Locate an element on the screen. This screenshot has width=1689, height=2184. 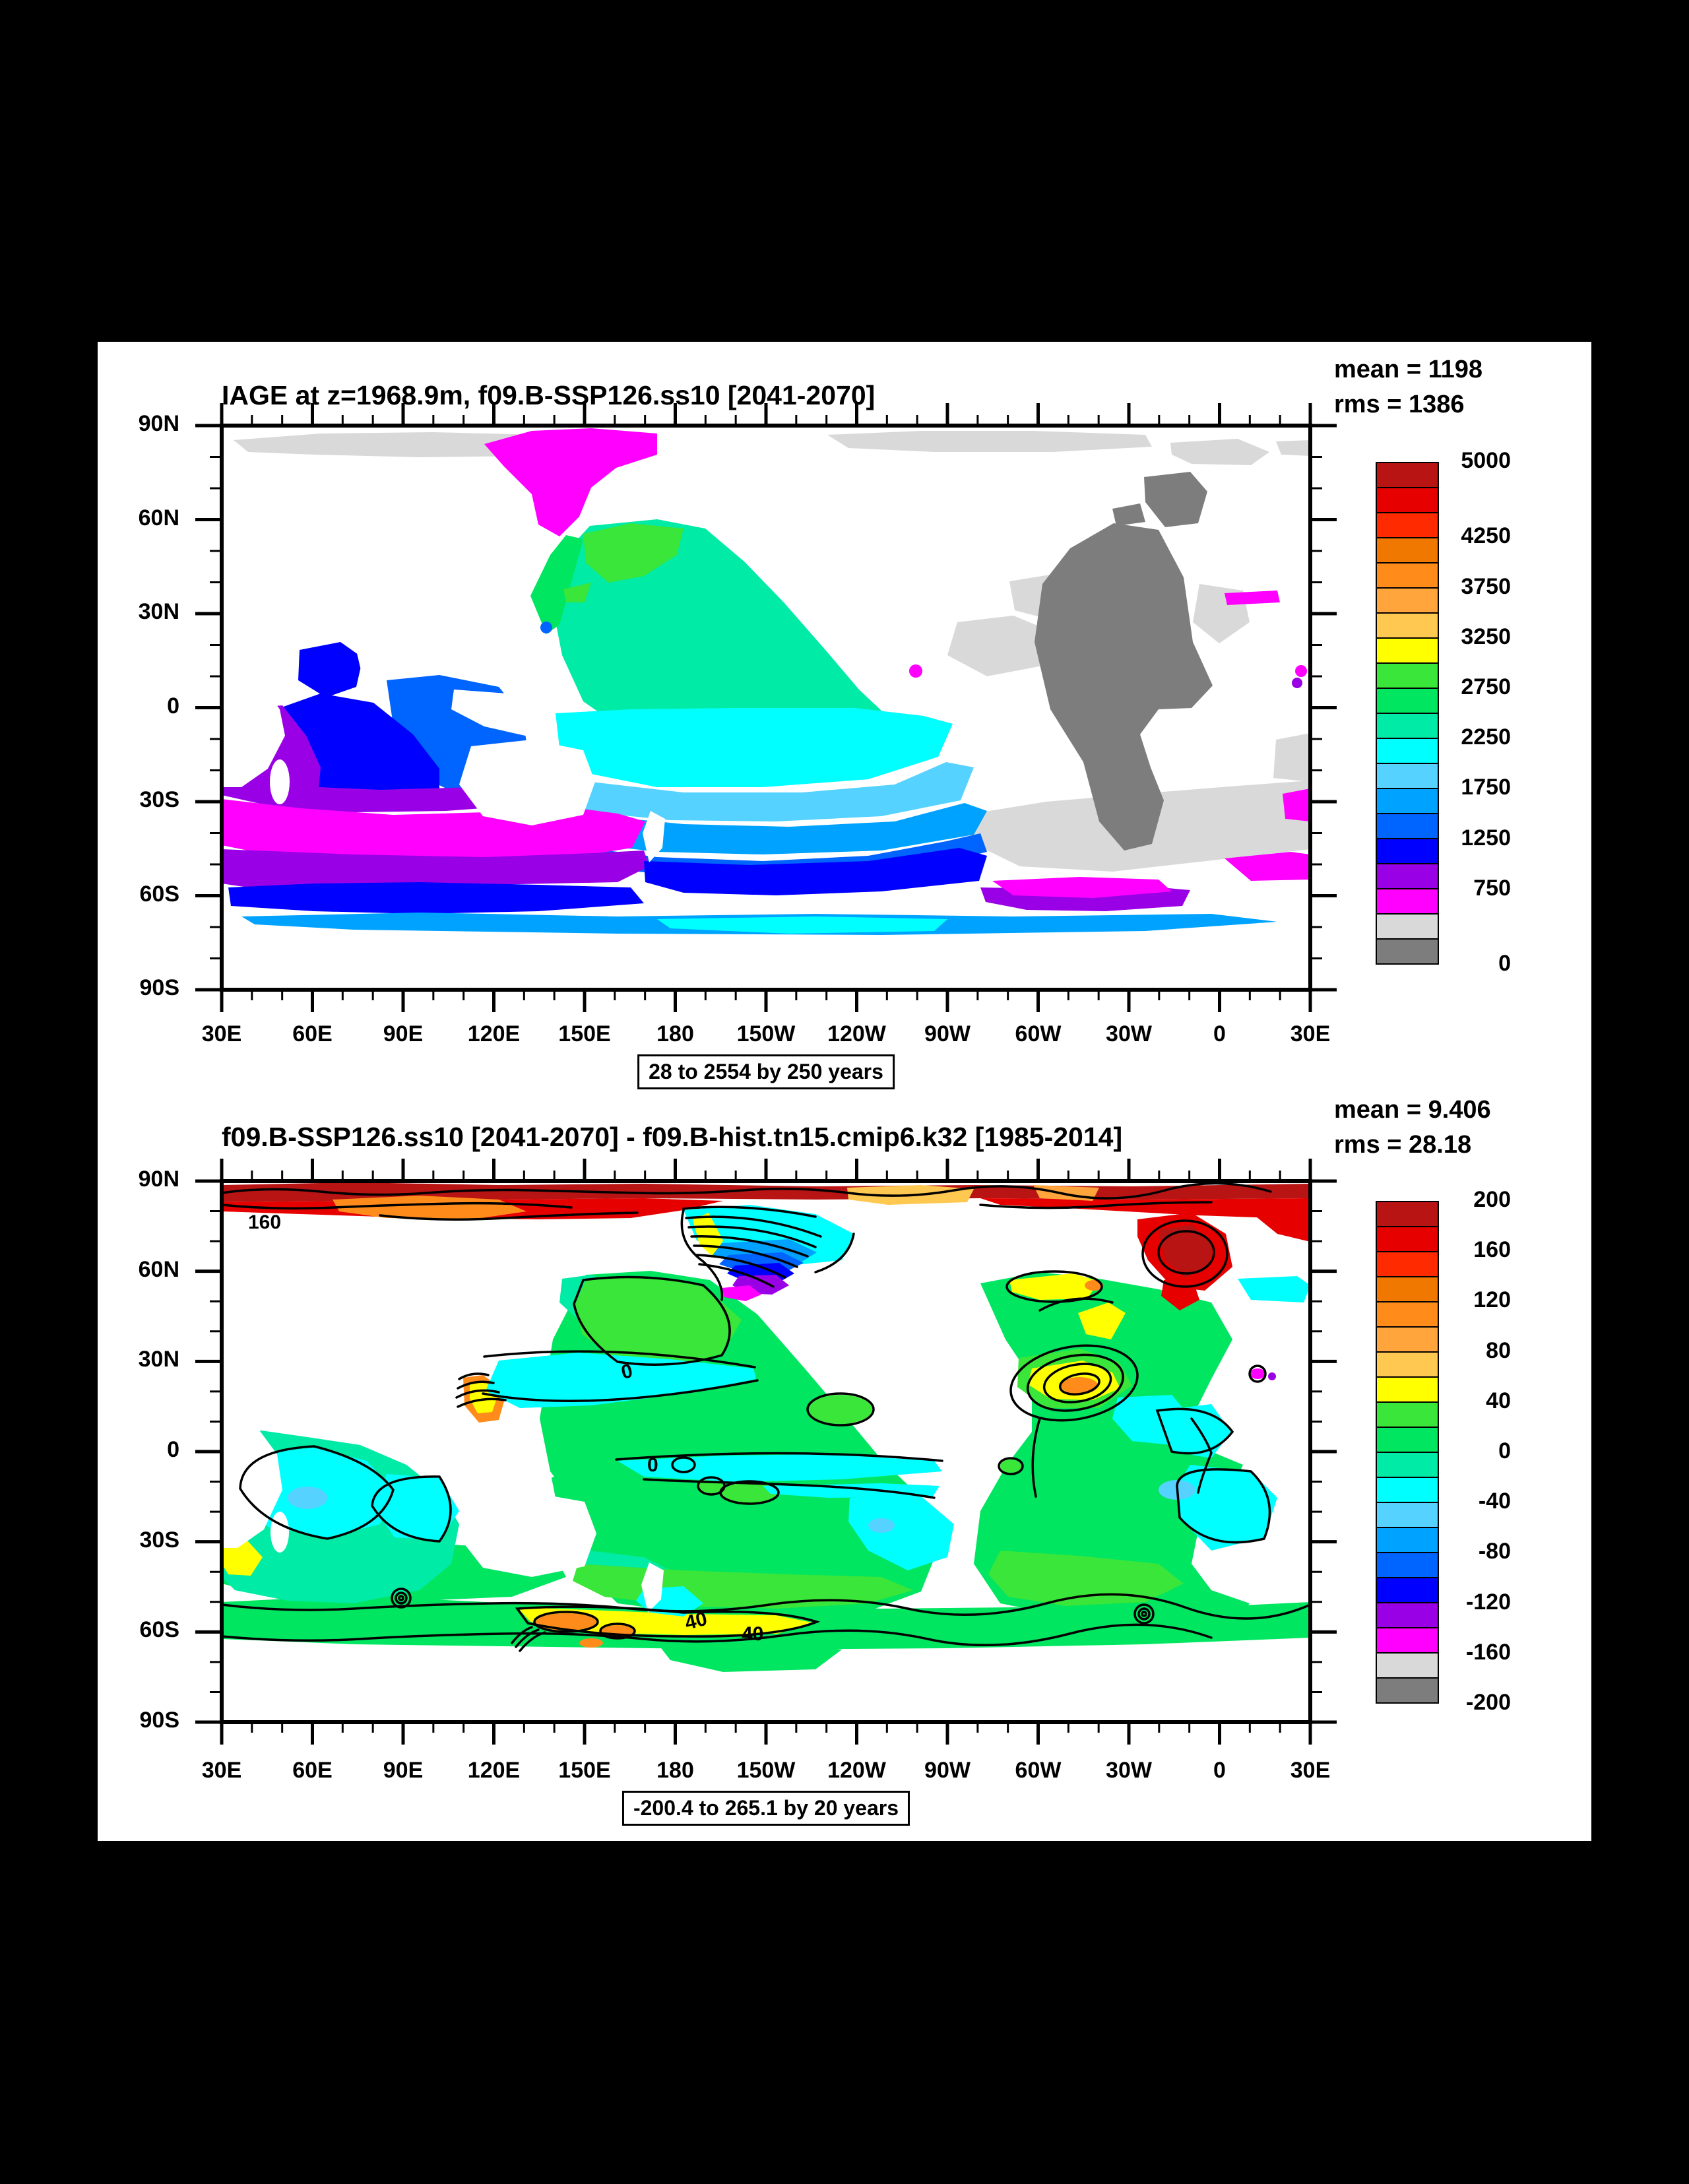
colorbar-tick-label: 0 is located at coordinates (1504, 963).